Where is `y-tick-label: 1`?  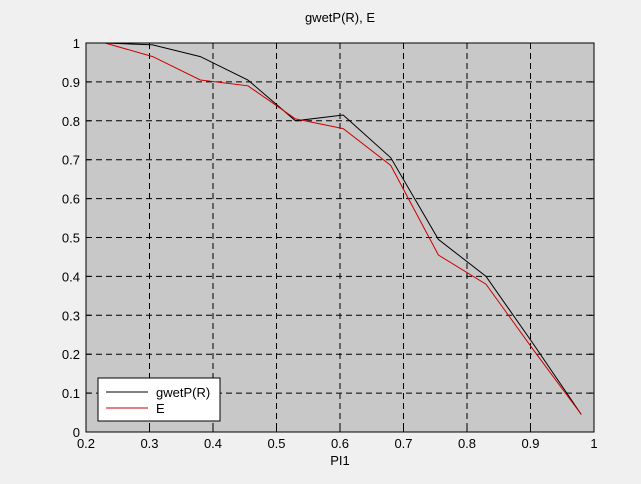
y-tick-label: 1 is located at coordinates (76, 43).